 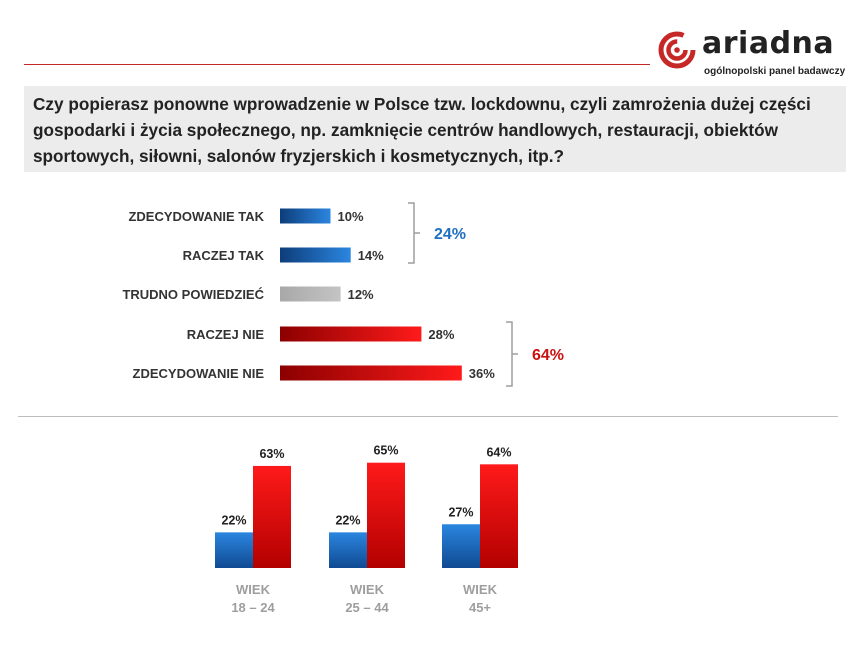 I want to click on category-label: TRUDNO POWIEDZIEĆ, so click(x=193, y=294).